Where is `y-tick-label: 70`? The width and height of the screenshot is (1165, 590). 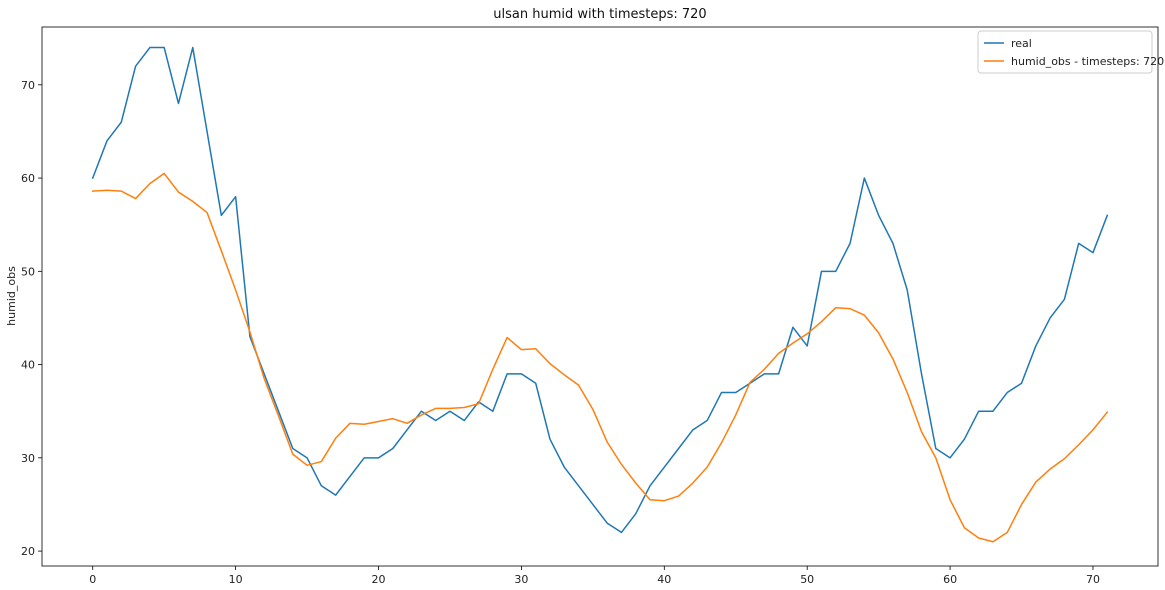 y-tick-label: 70 is located at coordinates (28, 85).